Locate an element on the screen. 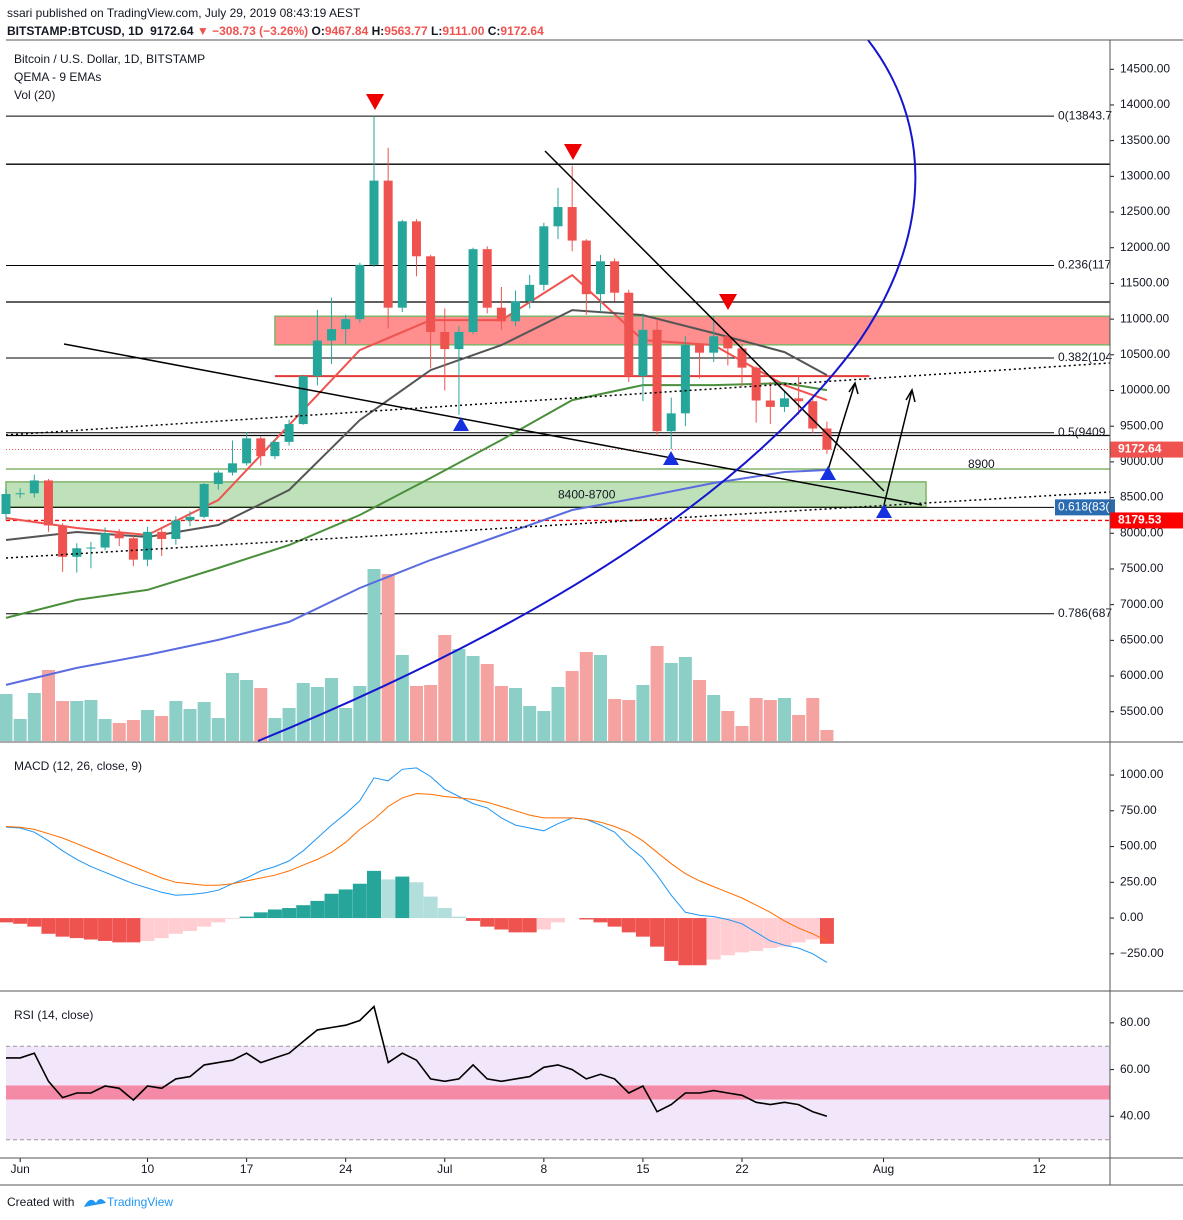  last: 9172.64 is located at coordinates (172, 31).